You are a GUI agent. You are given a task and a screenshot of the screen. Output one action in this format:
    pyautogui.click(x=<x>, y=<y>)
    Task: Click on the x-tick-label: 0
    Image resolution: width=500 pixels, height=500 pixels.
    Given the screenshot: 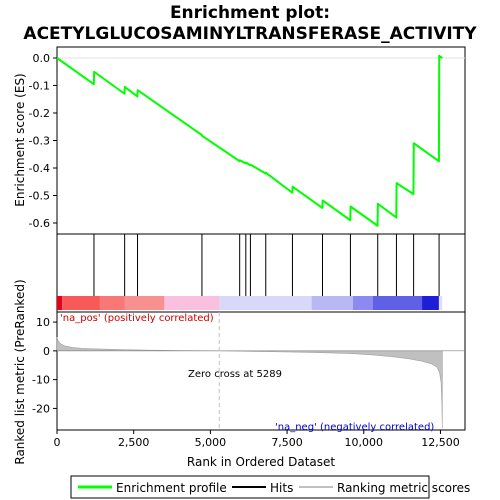 What is the action you would take?
    pyautogui.click(x=57, y=442)
    